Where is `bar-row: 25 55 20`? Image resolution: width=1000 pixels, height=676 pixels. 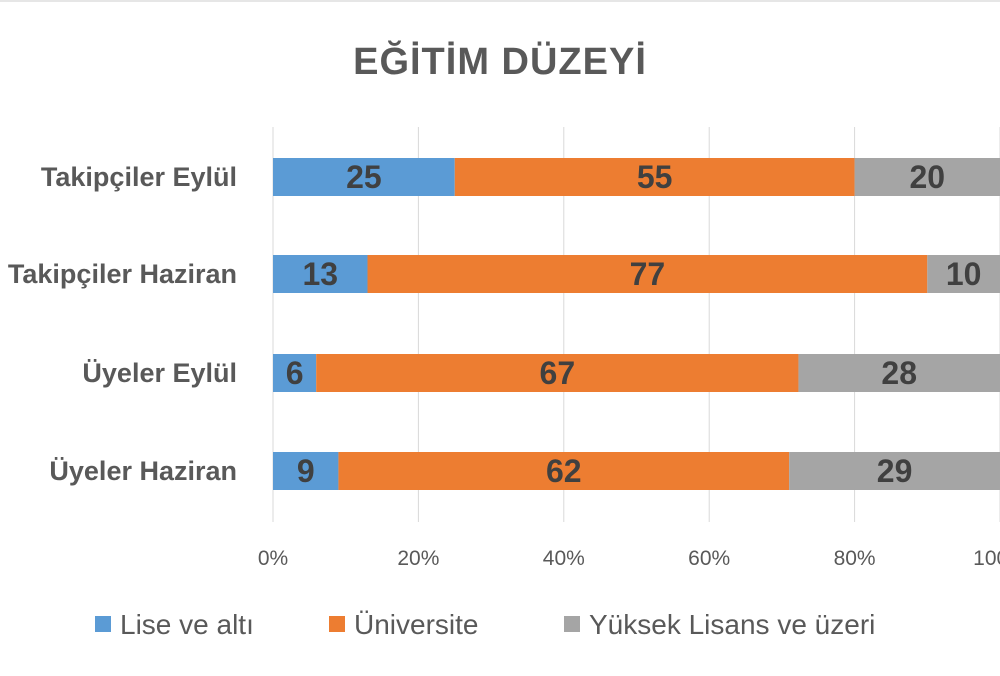 bar-row: 25 55 20 is located at coordinates (636, 177).